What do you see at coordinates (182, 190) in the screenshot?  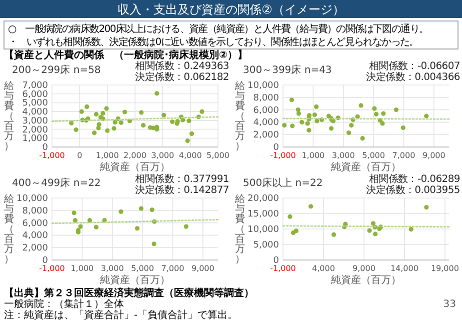 I see `text: 決定係数：0.142877` at bounding box center [182, 190].